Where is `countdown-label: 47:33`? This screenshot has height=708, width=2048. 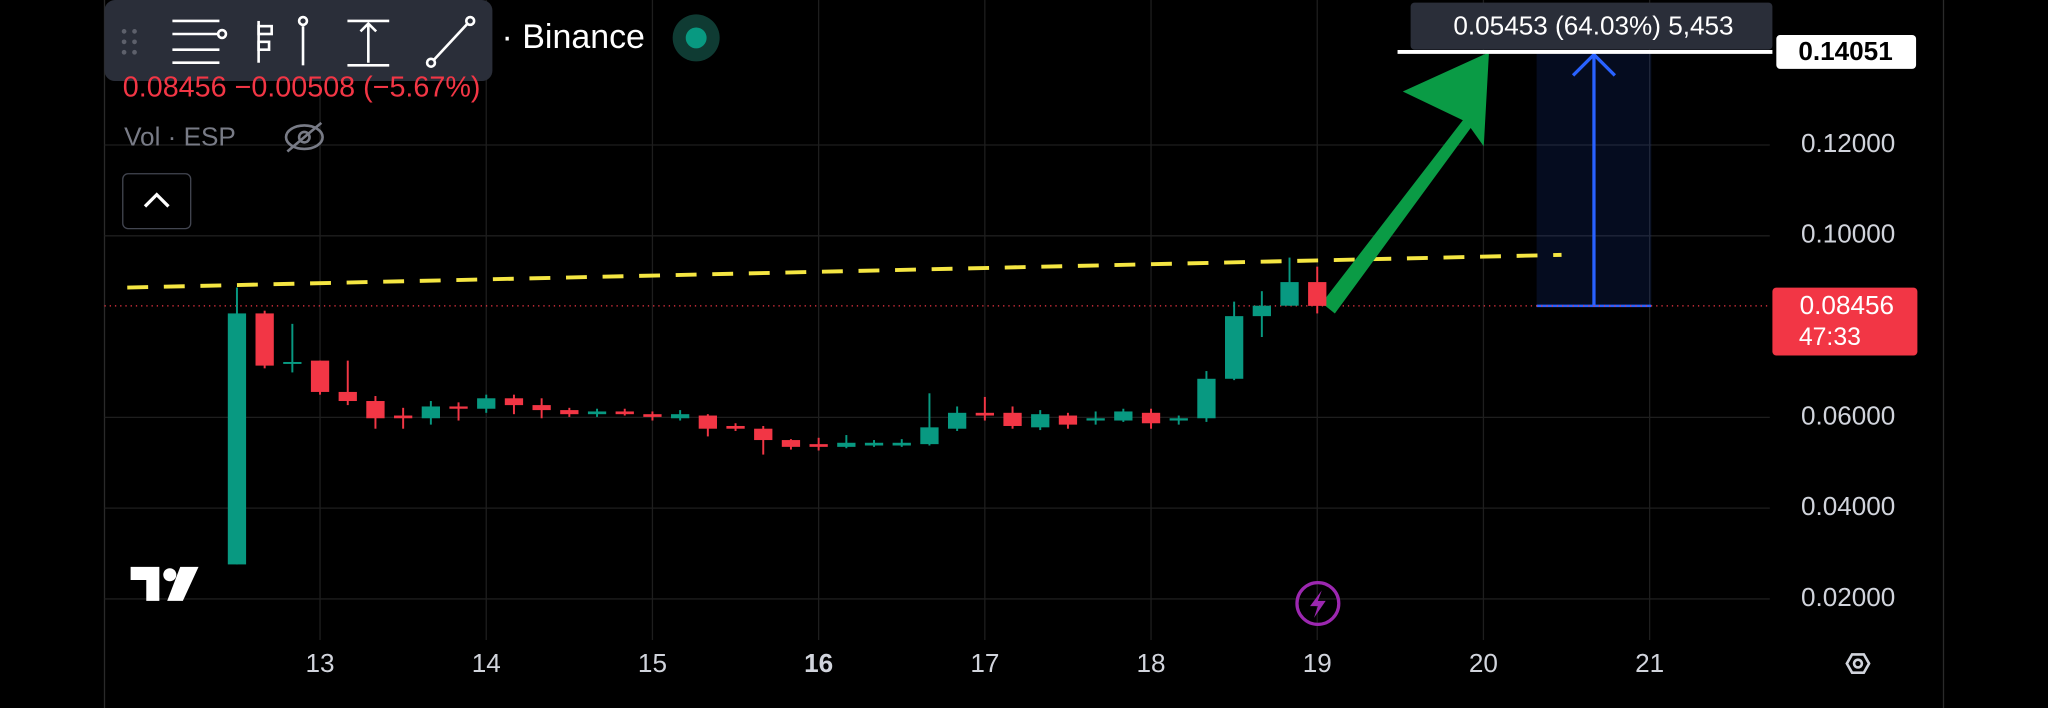 countdown-label: 47:33 is located at coordinates (1830, 337).